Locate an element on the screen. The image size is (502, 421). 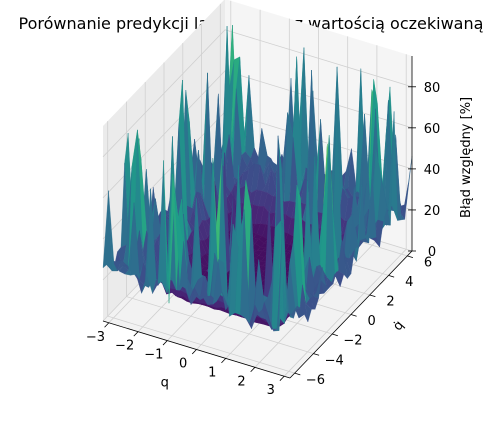
surface-patch is located at coordinates (289, 292).